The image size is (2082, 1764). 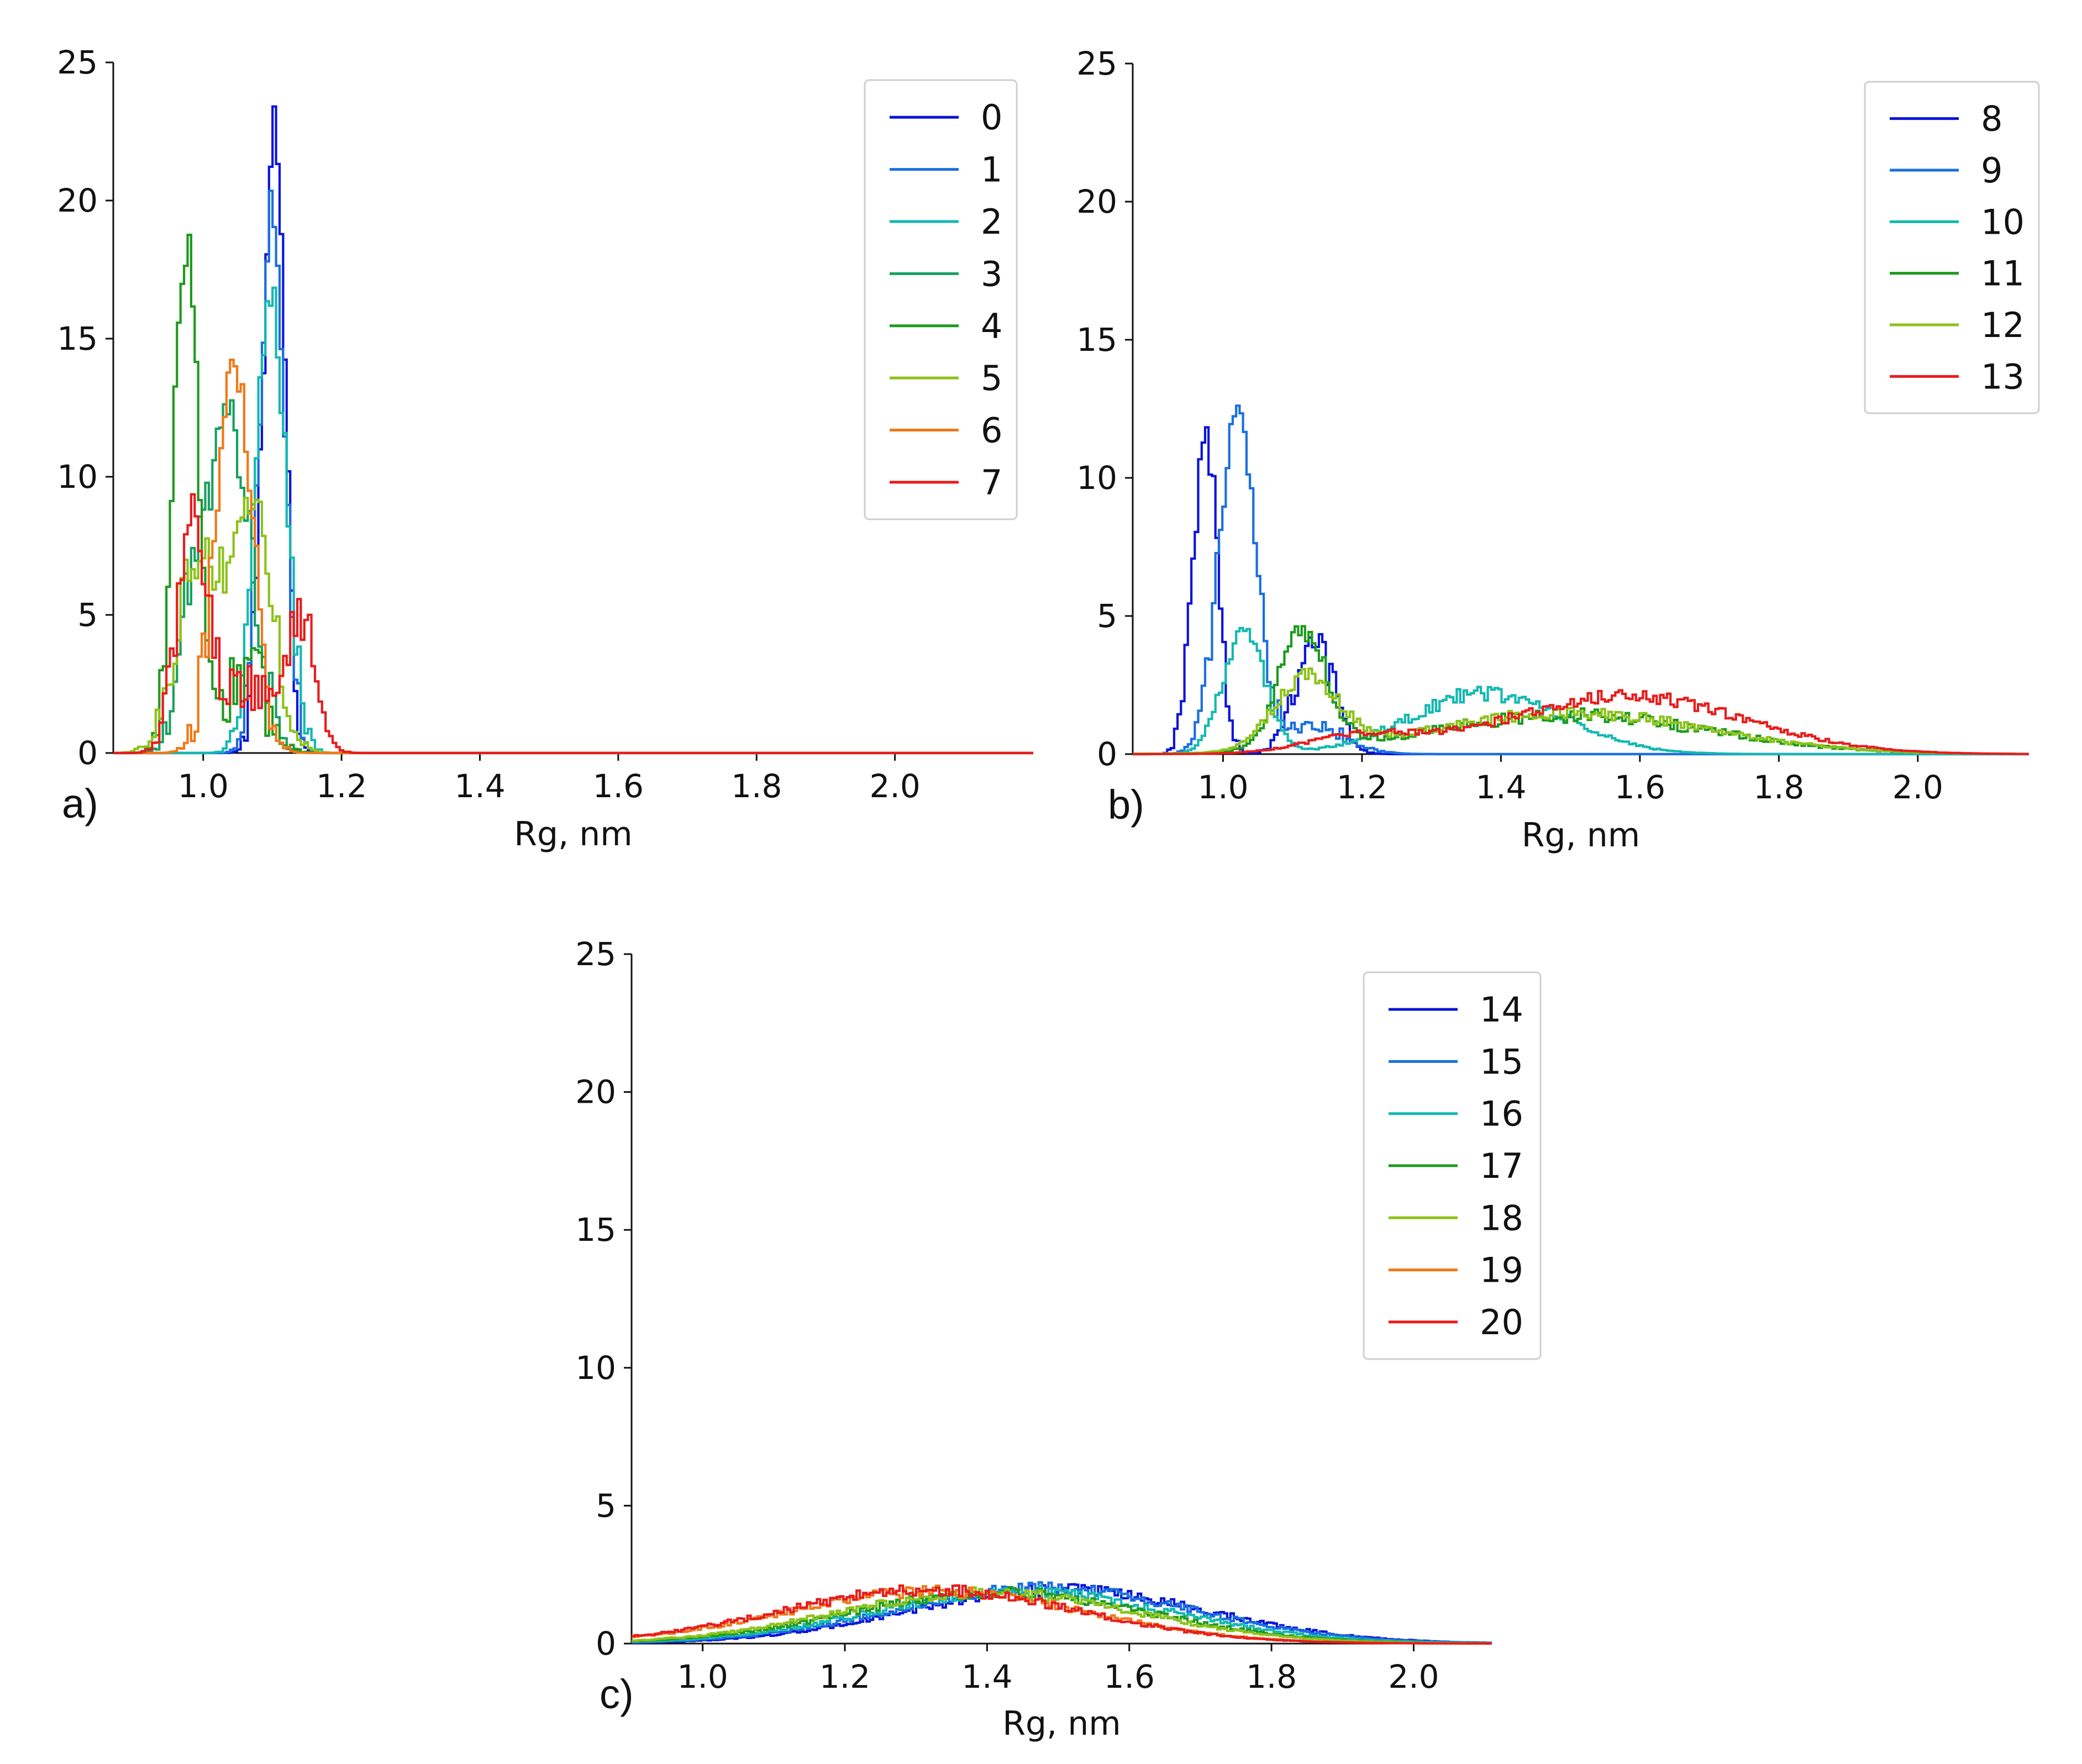 I want to click on legend-label-1: 1, so click(x=992, y=170).